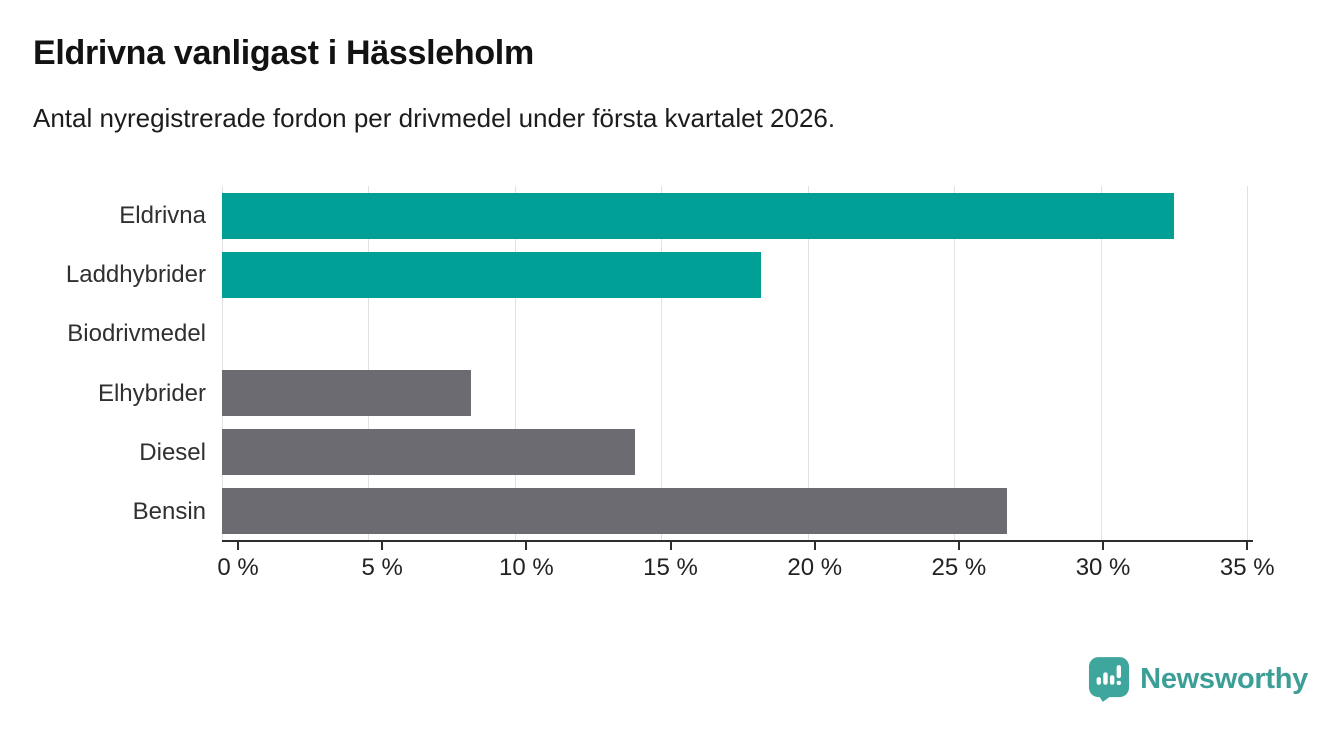 The height and width of the screenshot is (733, 1340). What do you see at coordinates (746, 565) in the screenshot?
I see `x-axis: 0 % 5 % 10 % 15 % 20 % 25 % 30 % 35 %` at bounding box center [746, 565].